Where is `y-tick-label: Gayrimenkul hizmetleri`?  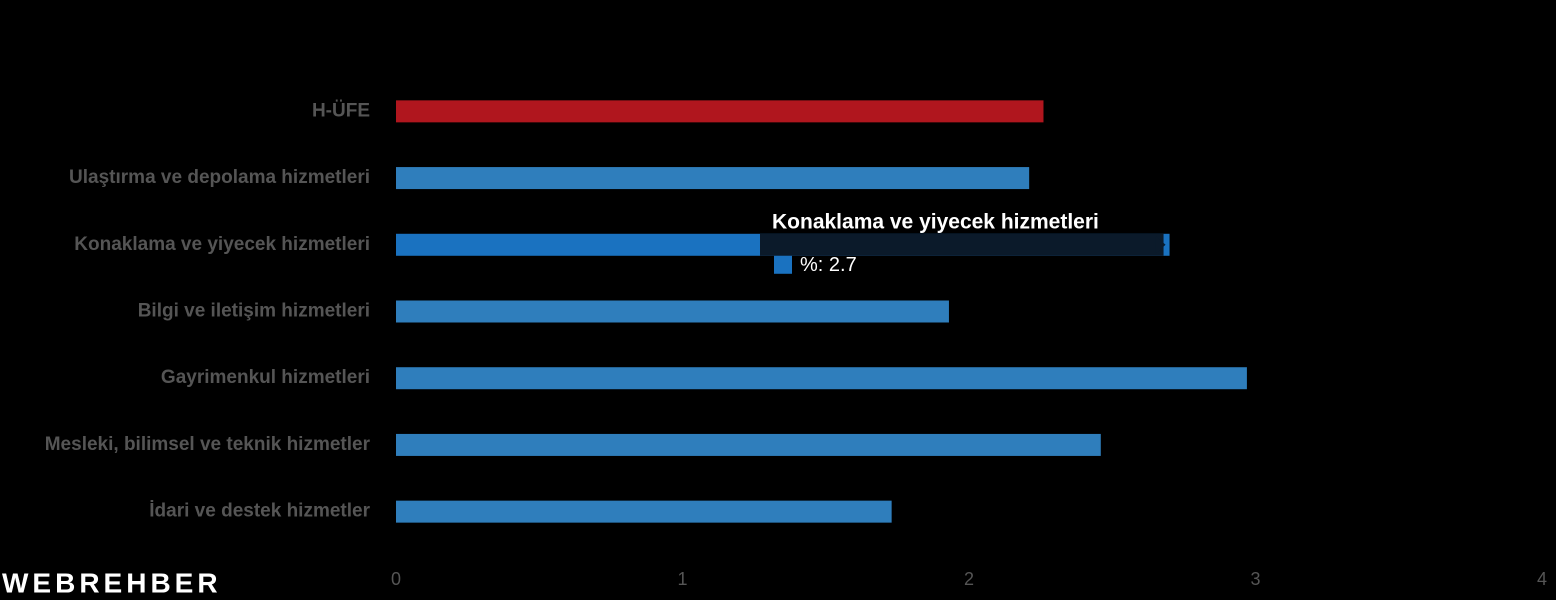
y-tick-label: Gayrimenkul hizmetleri is located at coordinates (265, 377).